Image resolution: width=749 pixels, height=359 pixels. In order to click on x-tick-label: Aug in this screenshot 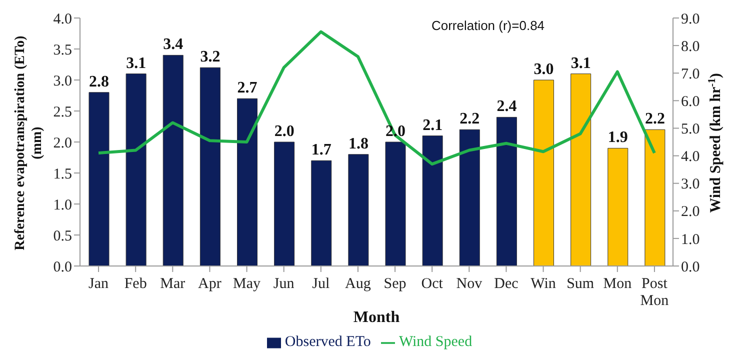, I will do `click(358, 284)`.